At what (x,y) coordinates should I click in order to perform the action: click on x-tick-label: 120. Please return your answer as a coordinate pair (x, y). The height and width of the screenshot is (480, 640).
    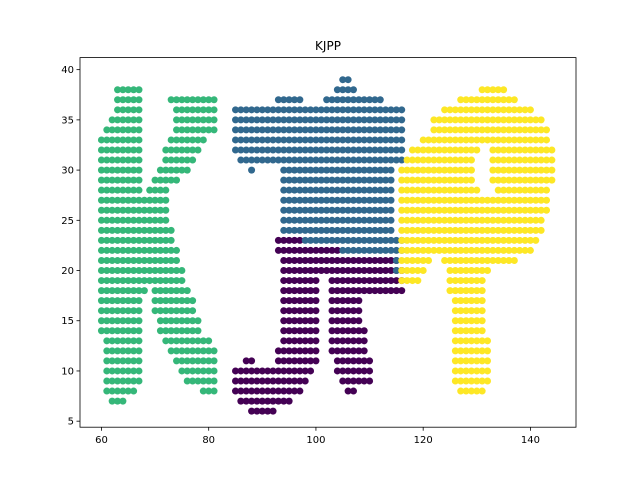
    Looking at the image, I should click on (423, 440).